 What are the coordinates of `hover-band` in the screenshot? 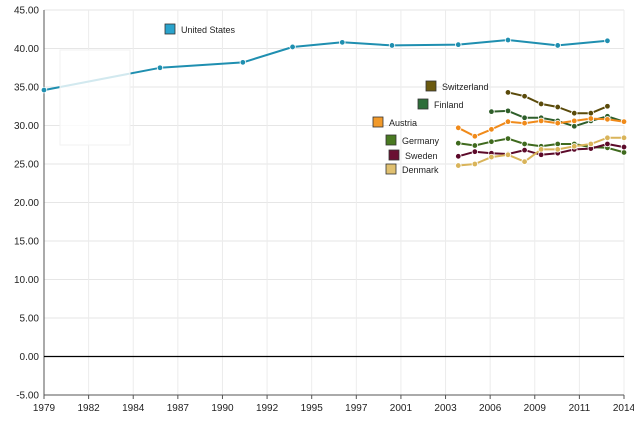 It's located at (95, 97).